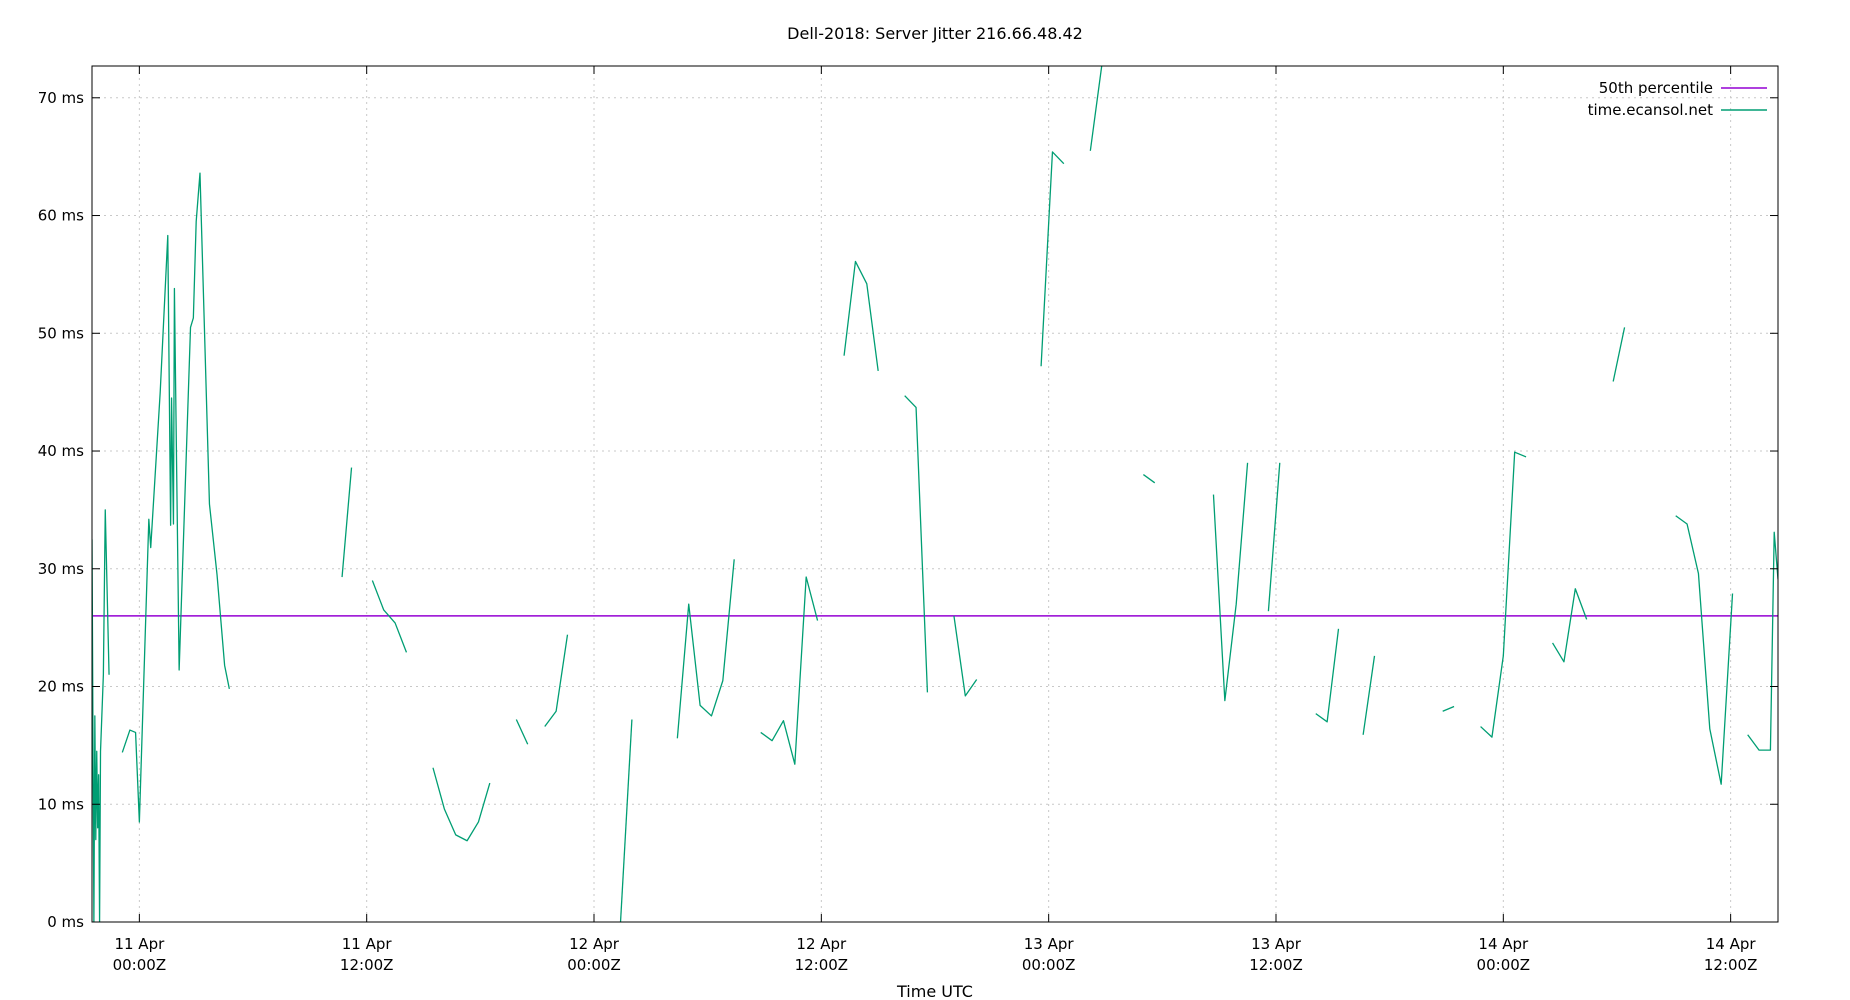  I want to click on chart-title: Dell-2018: Server Jitter 216.66.48.42, so click(935, 33).